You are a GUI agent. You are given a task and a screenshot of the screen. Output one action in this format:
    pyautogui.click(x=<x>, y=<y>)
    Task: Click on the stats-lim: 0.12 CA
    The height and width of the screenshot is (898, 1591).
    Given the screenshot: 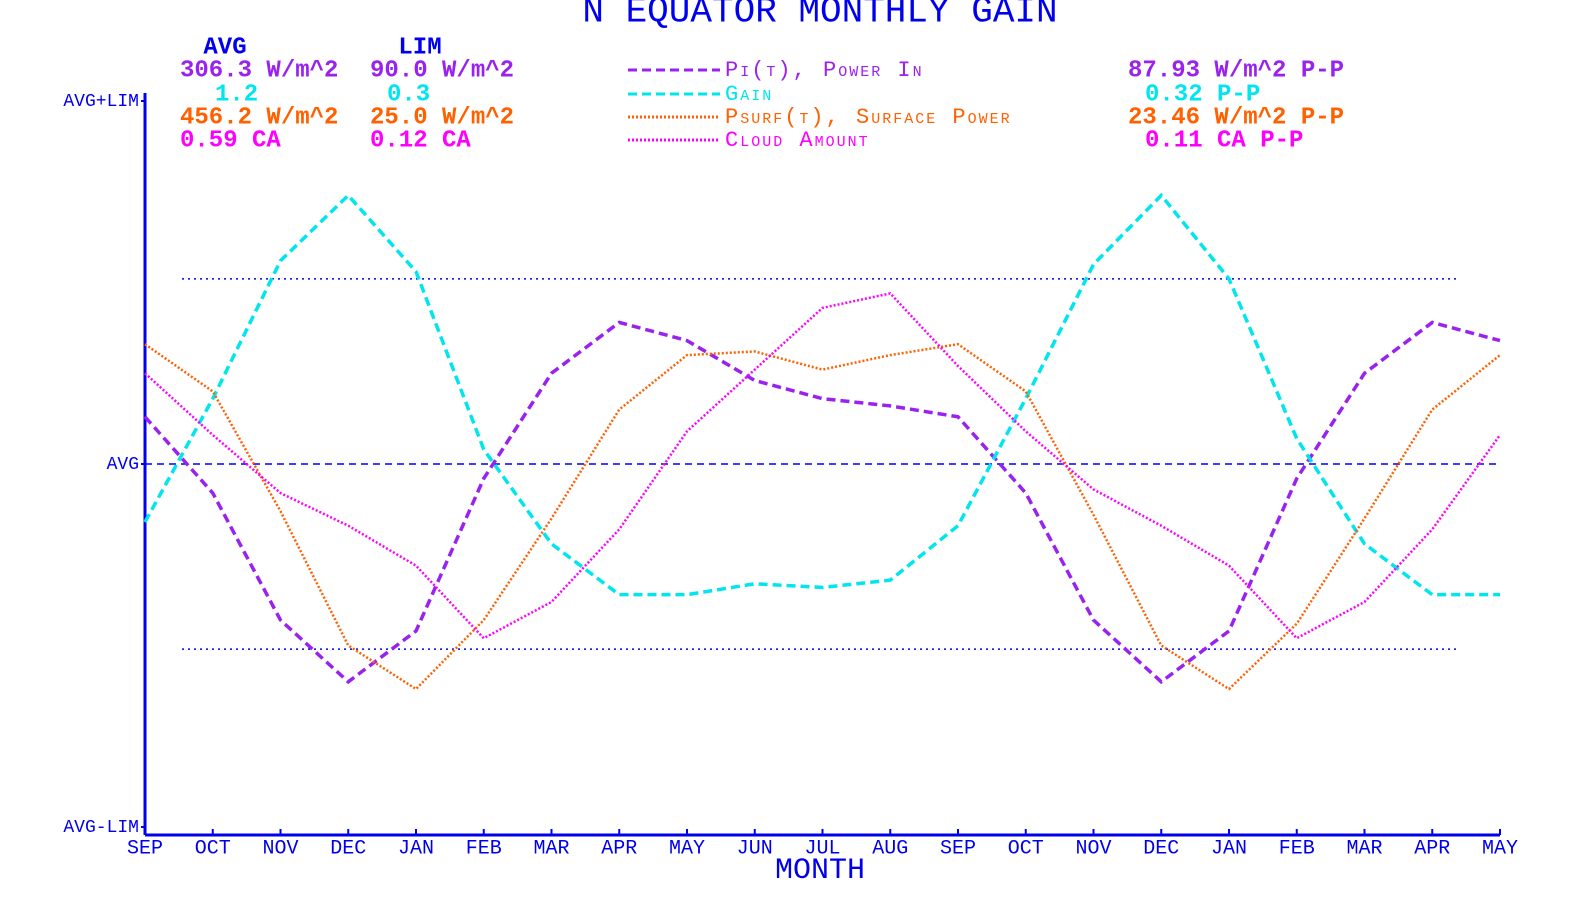 What is the action you would take?
    pyautogui.click(x=420, y=140)
    